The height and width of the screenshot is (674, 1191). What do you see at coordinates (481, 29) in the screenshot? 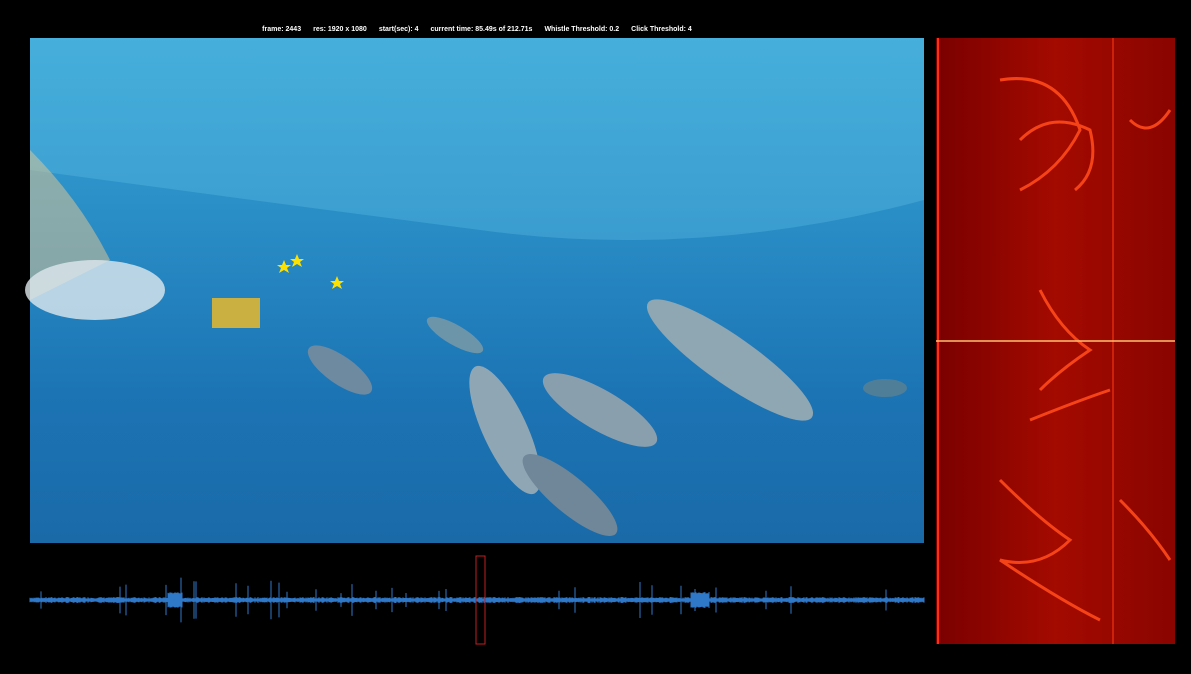
I see `status-item: current time: 85.49s of 212.71s` at bounding box center [481, 29].